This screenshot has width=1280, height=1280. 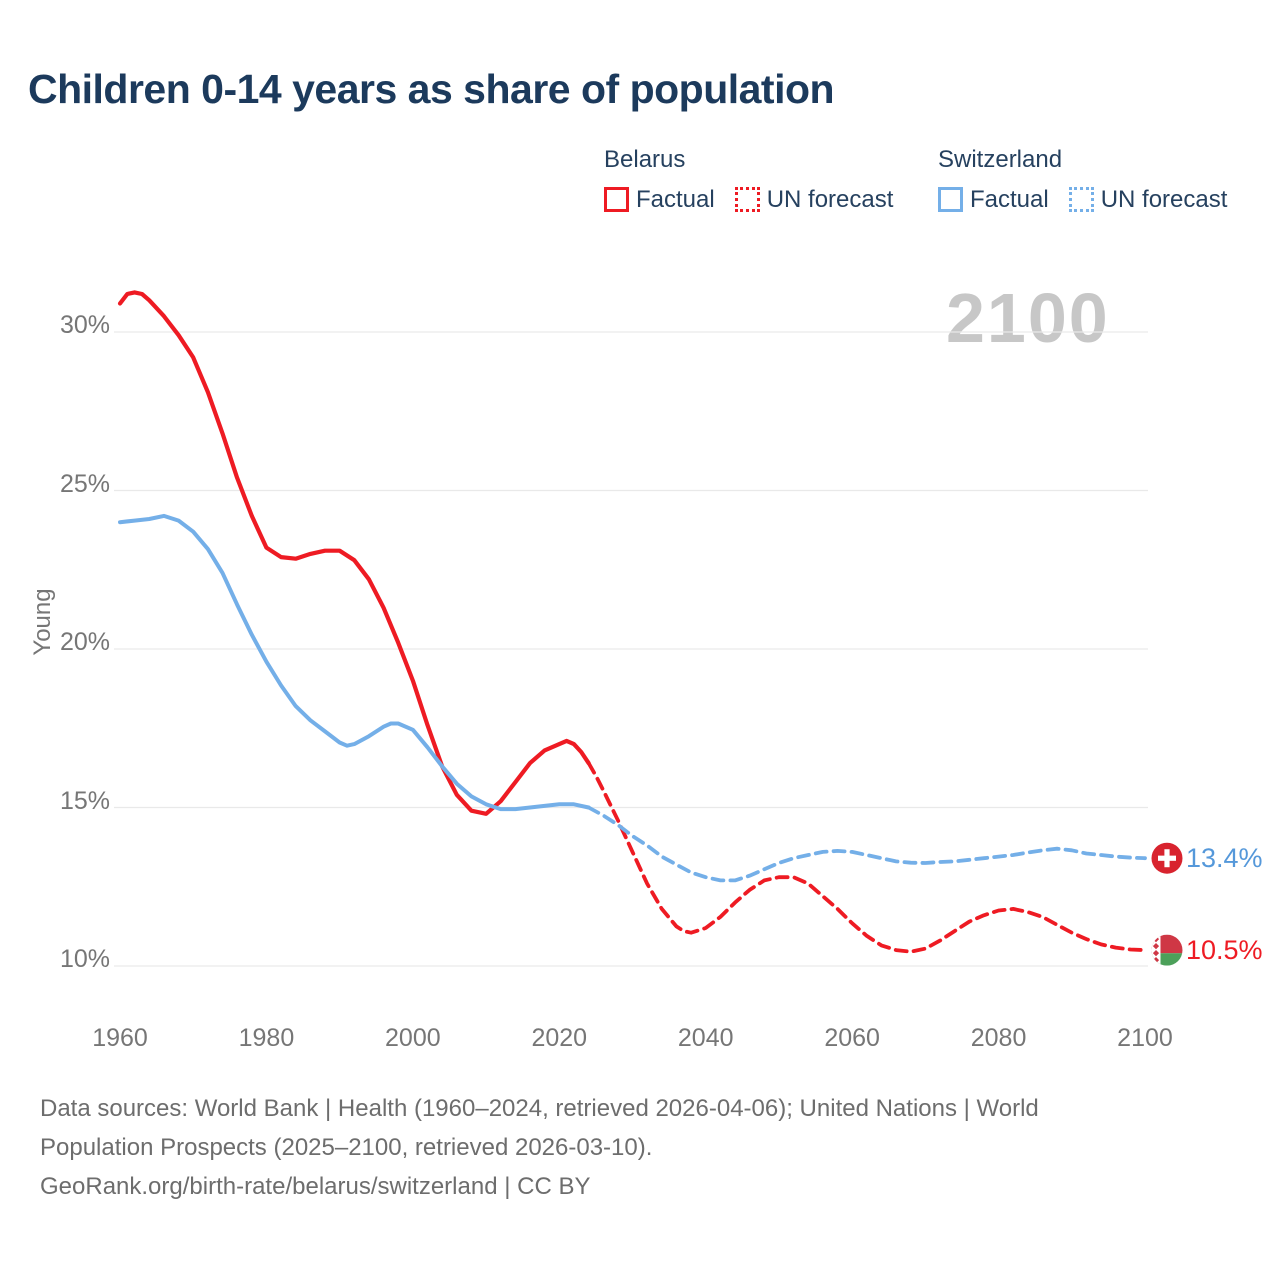 I want to click on legend-group-belarus: Belarus Factual UN forecast, so click(x=748, y=179).